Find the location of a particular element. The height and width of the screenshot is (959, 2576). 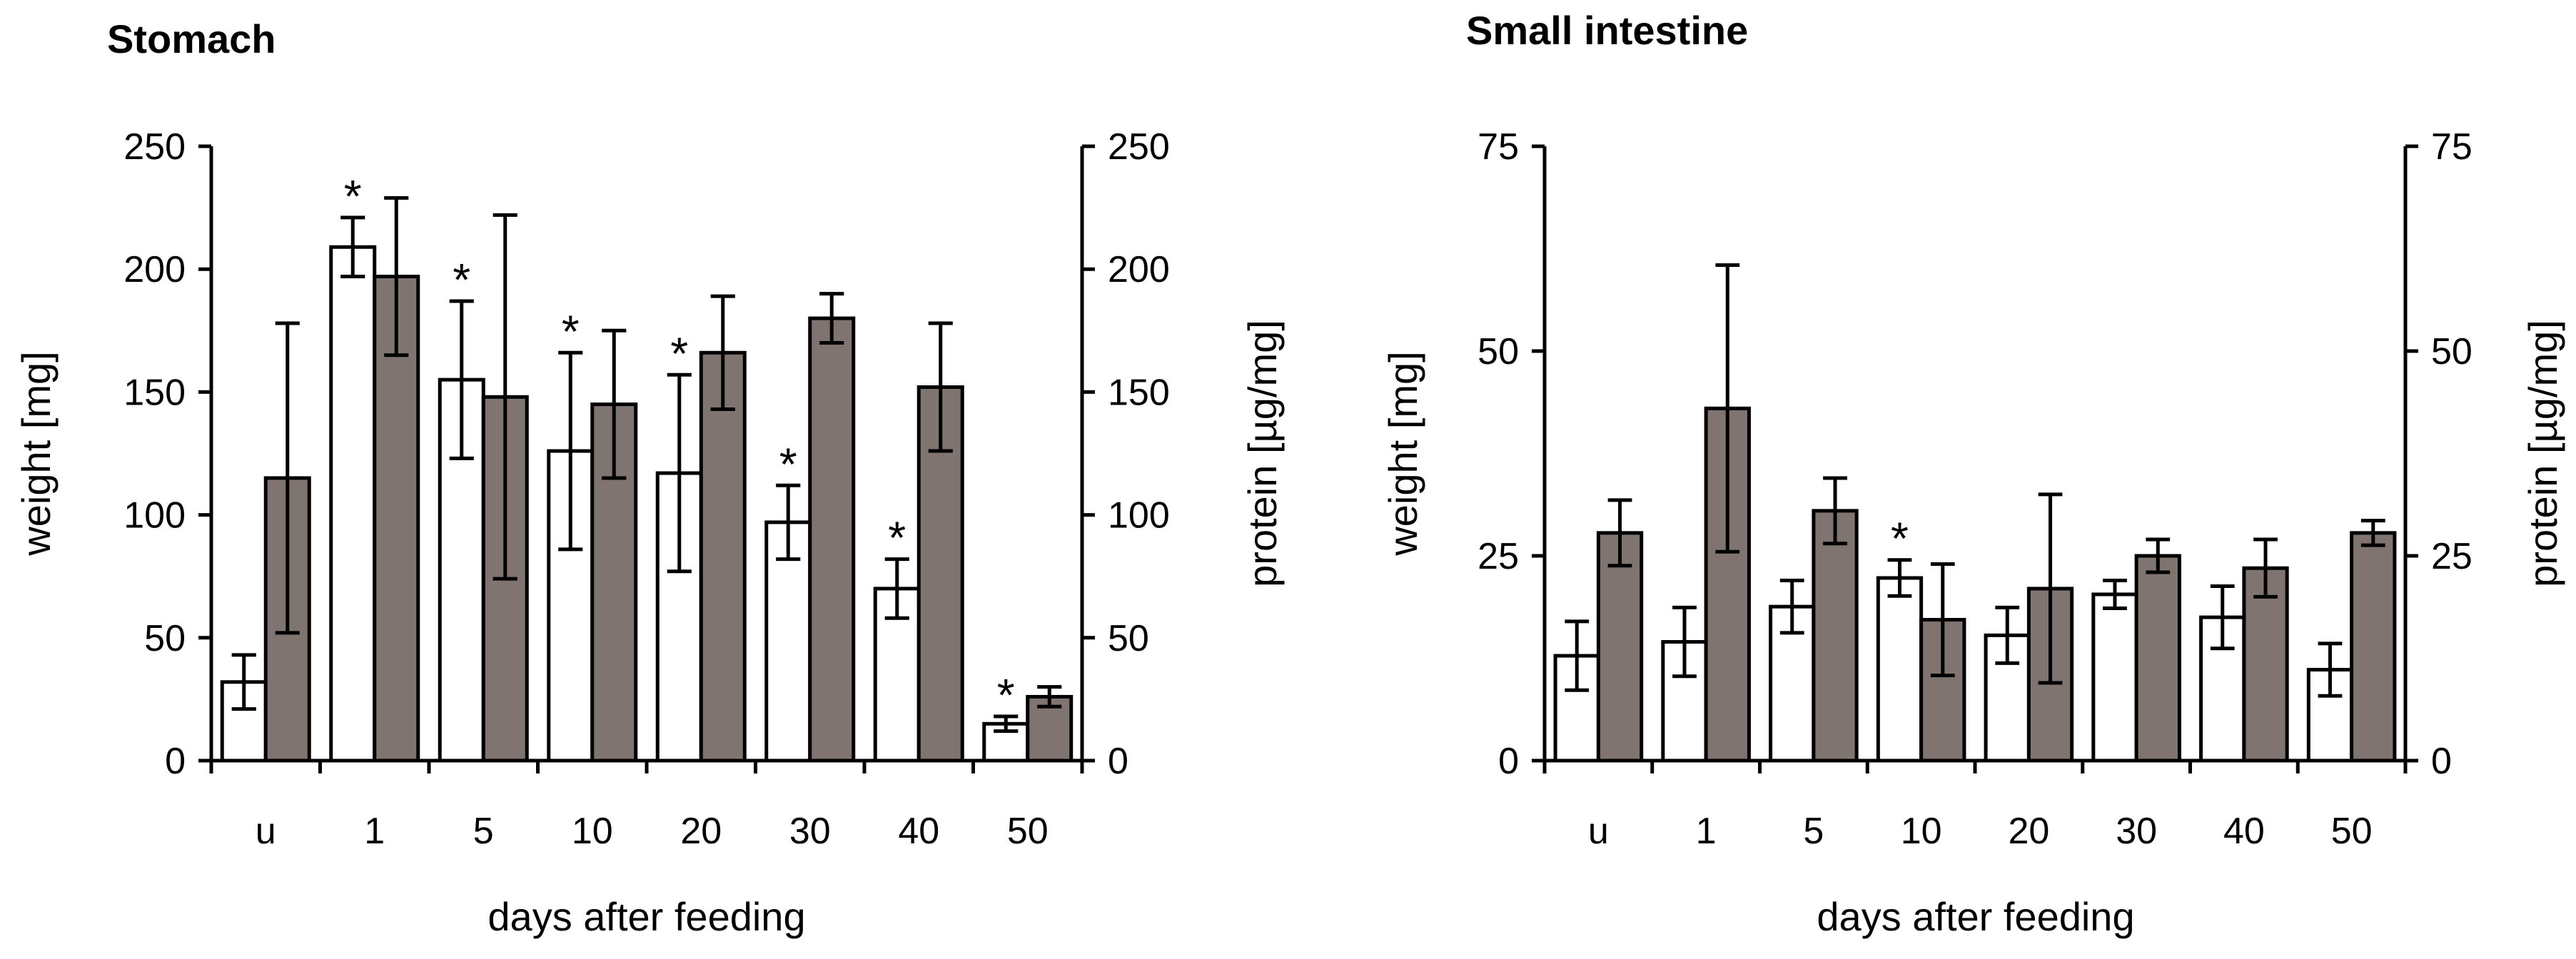

y-tick-label-left: 200 is located at coordinates (154, 269).